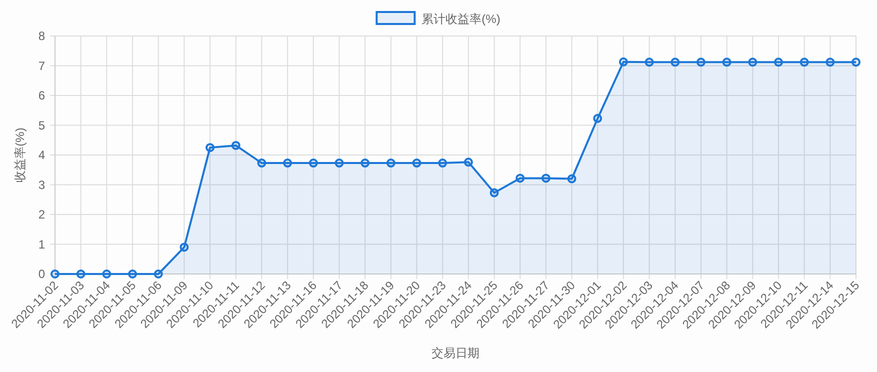 Image resolution: width=877 pixels, height=372 pixels. Describe the element at coordinates (461, 19) in the screenshot. I see `legend-label: 累计收益率(%)` at that location.